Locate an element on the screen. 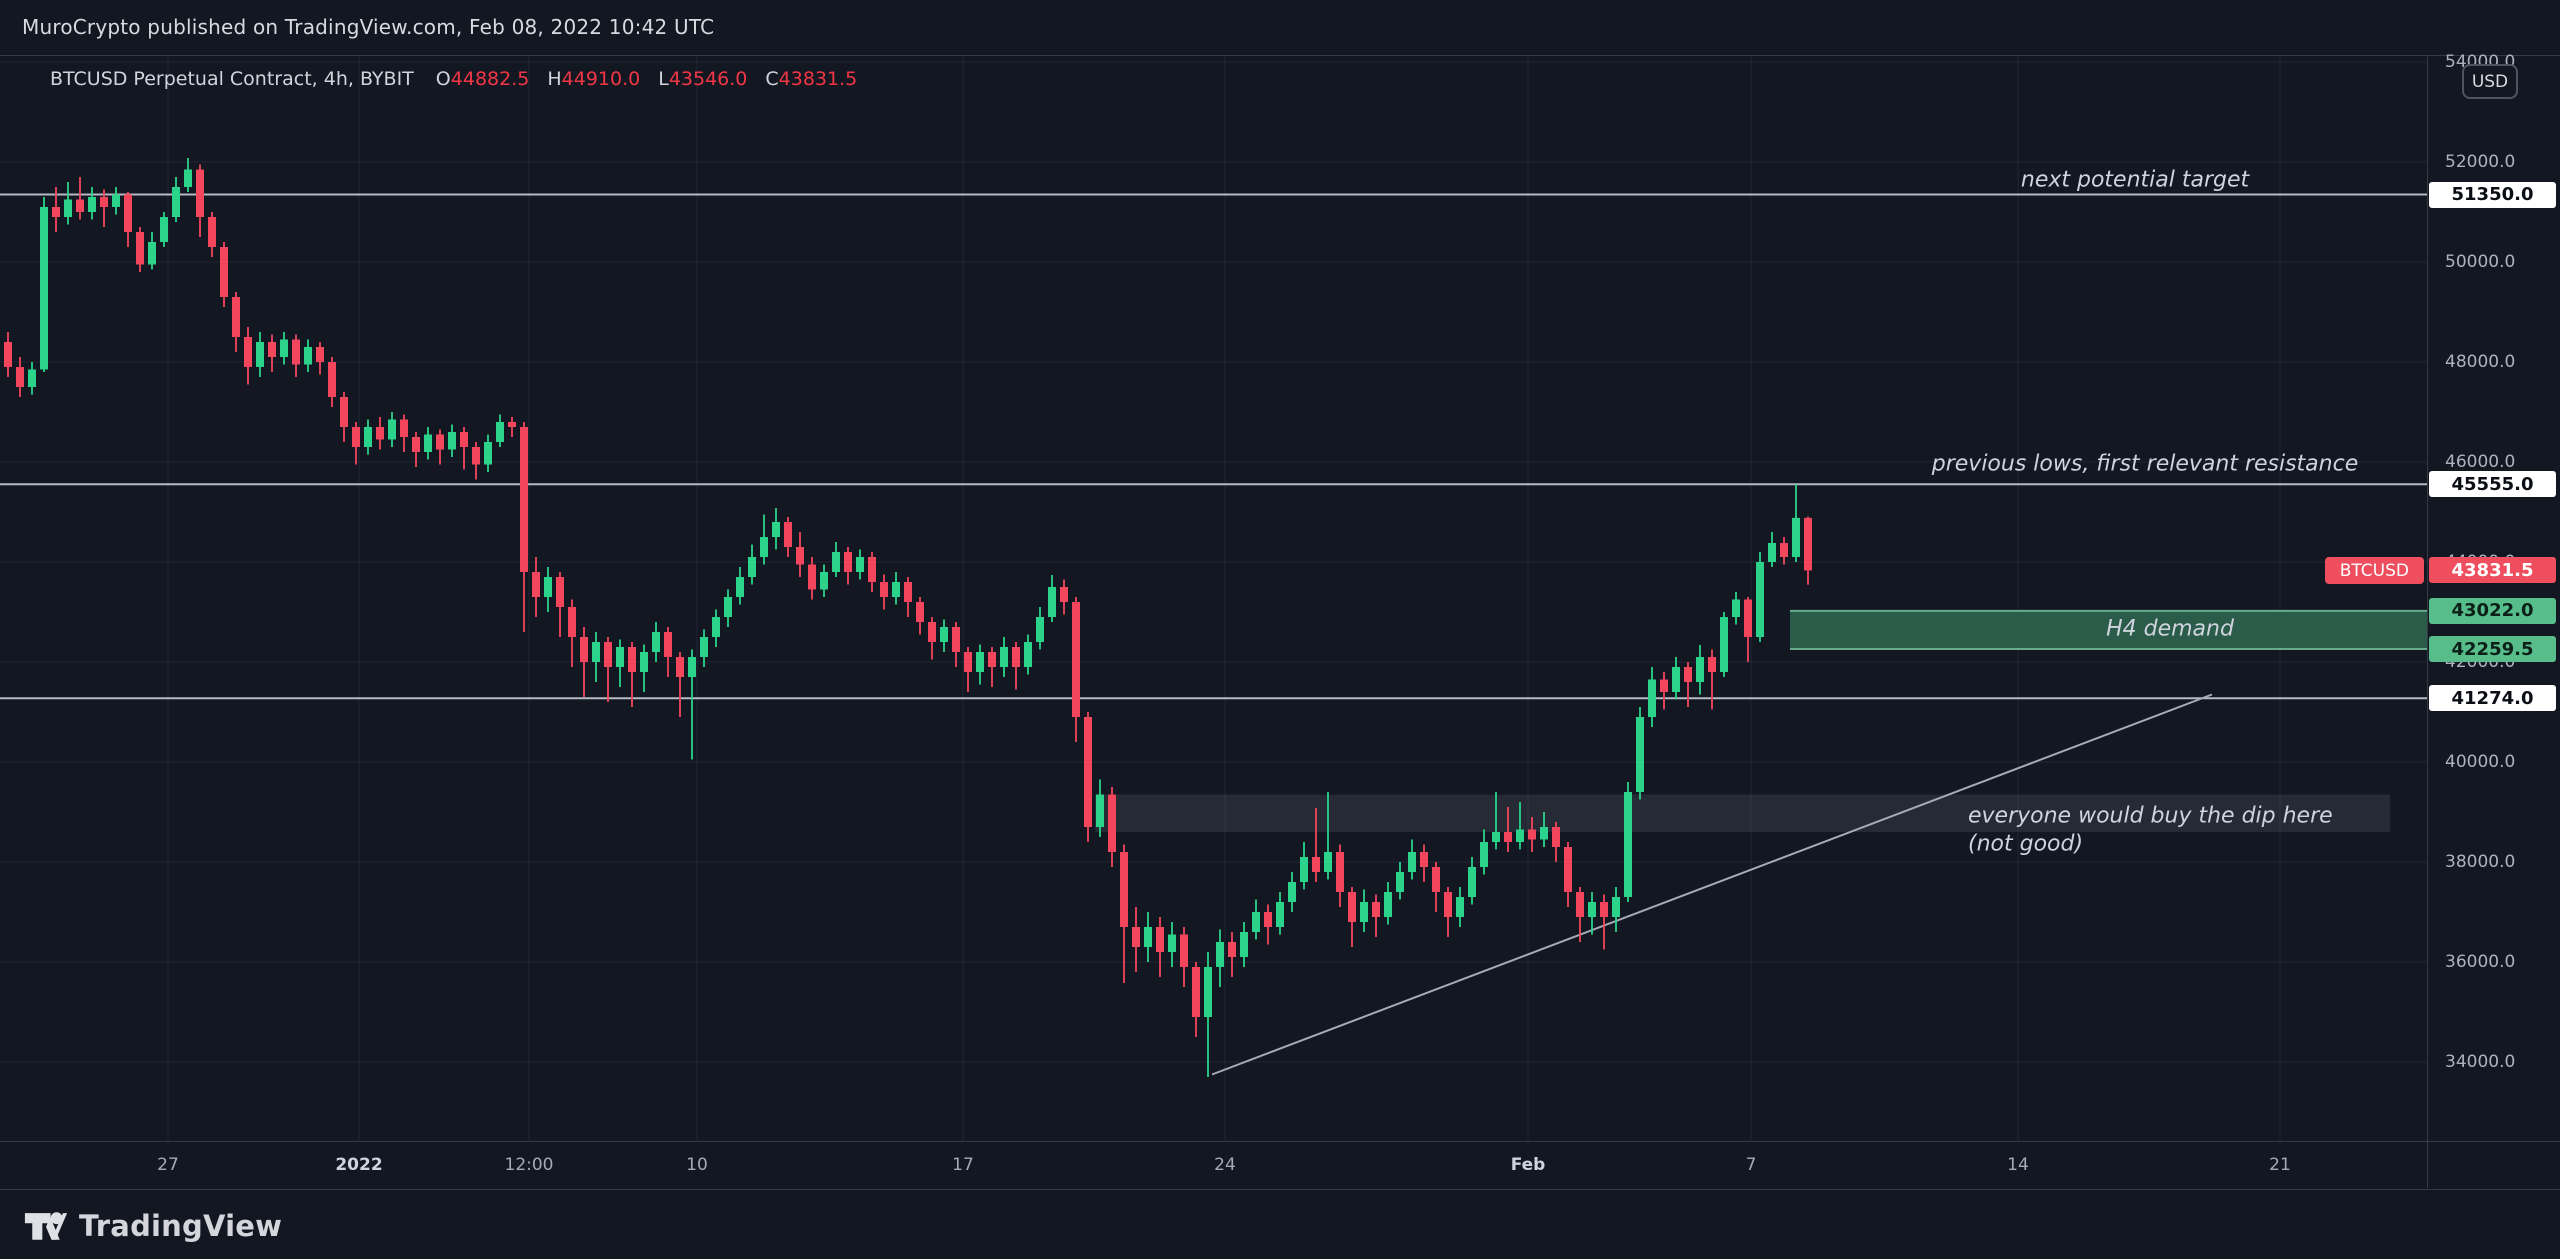  tradingview-footer: TradingView is located at coordinates (153, 1226).